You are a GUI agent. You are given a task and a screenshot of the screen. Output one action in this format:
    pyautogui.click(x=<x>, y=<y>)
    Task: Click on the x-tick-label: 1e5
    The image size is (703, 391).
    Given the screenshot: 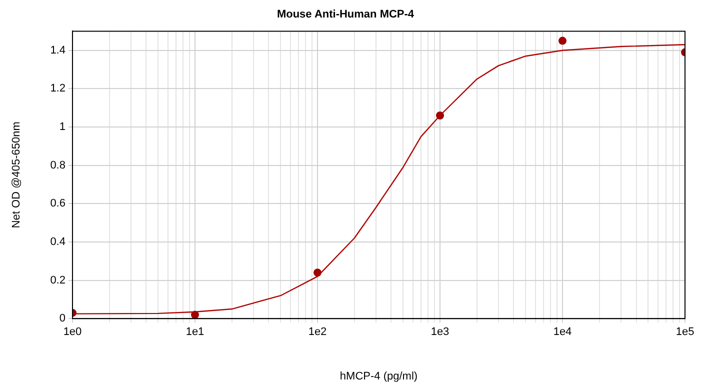 What is the action you would take?
    pyautogui.click(x=685, y=332)
    